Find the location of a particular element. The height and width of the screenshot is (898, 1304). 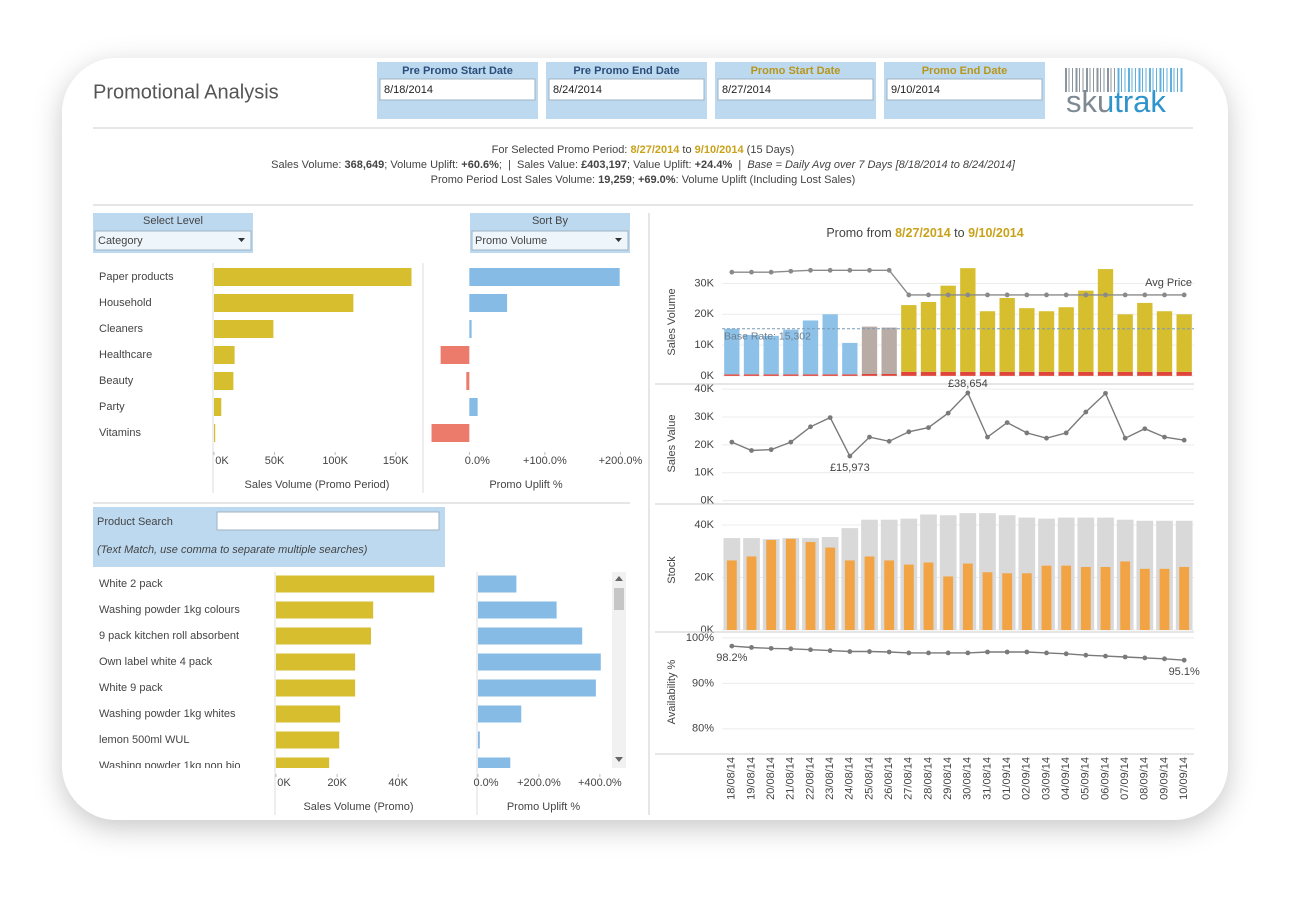

x-tick-label: 26/08/14 is located at coordinates (889, 778).